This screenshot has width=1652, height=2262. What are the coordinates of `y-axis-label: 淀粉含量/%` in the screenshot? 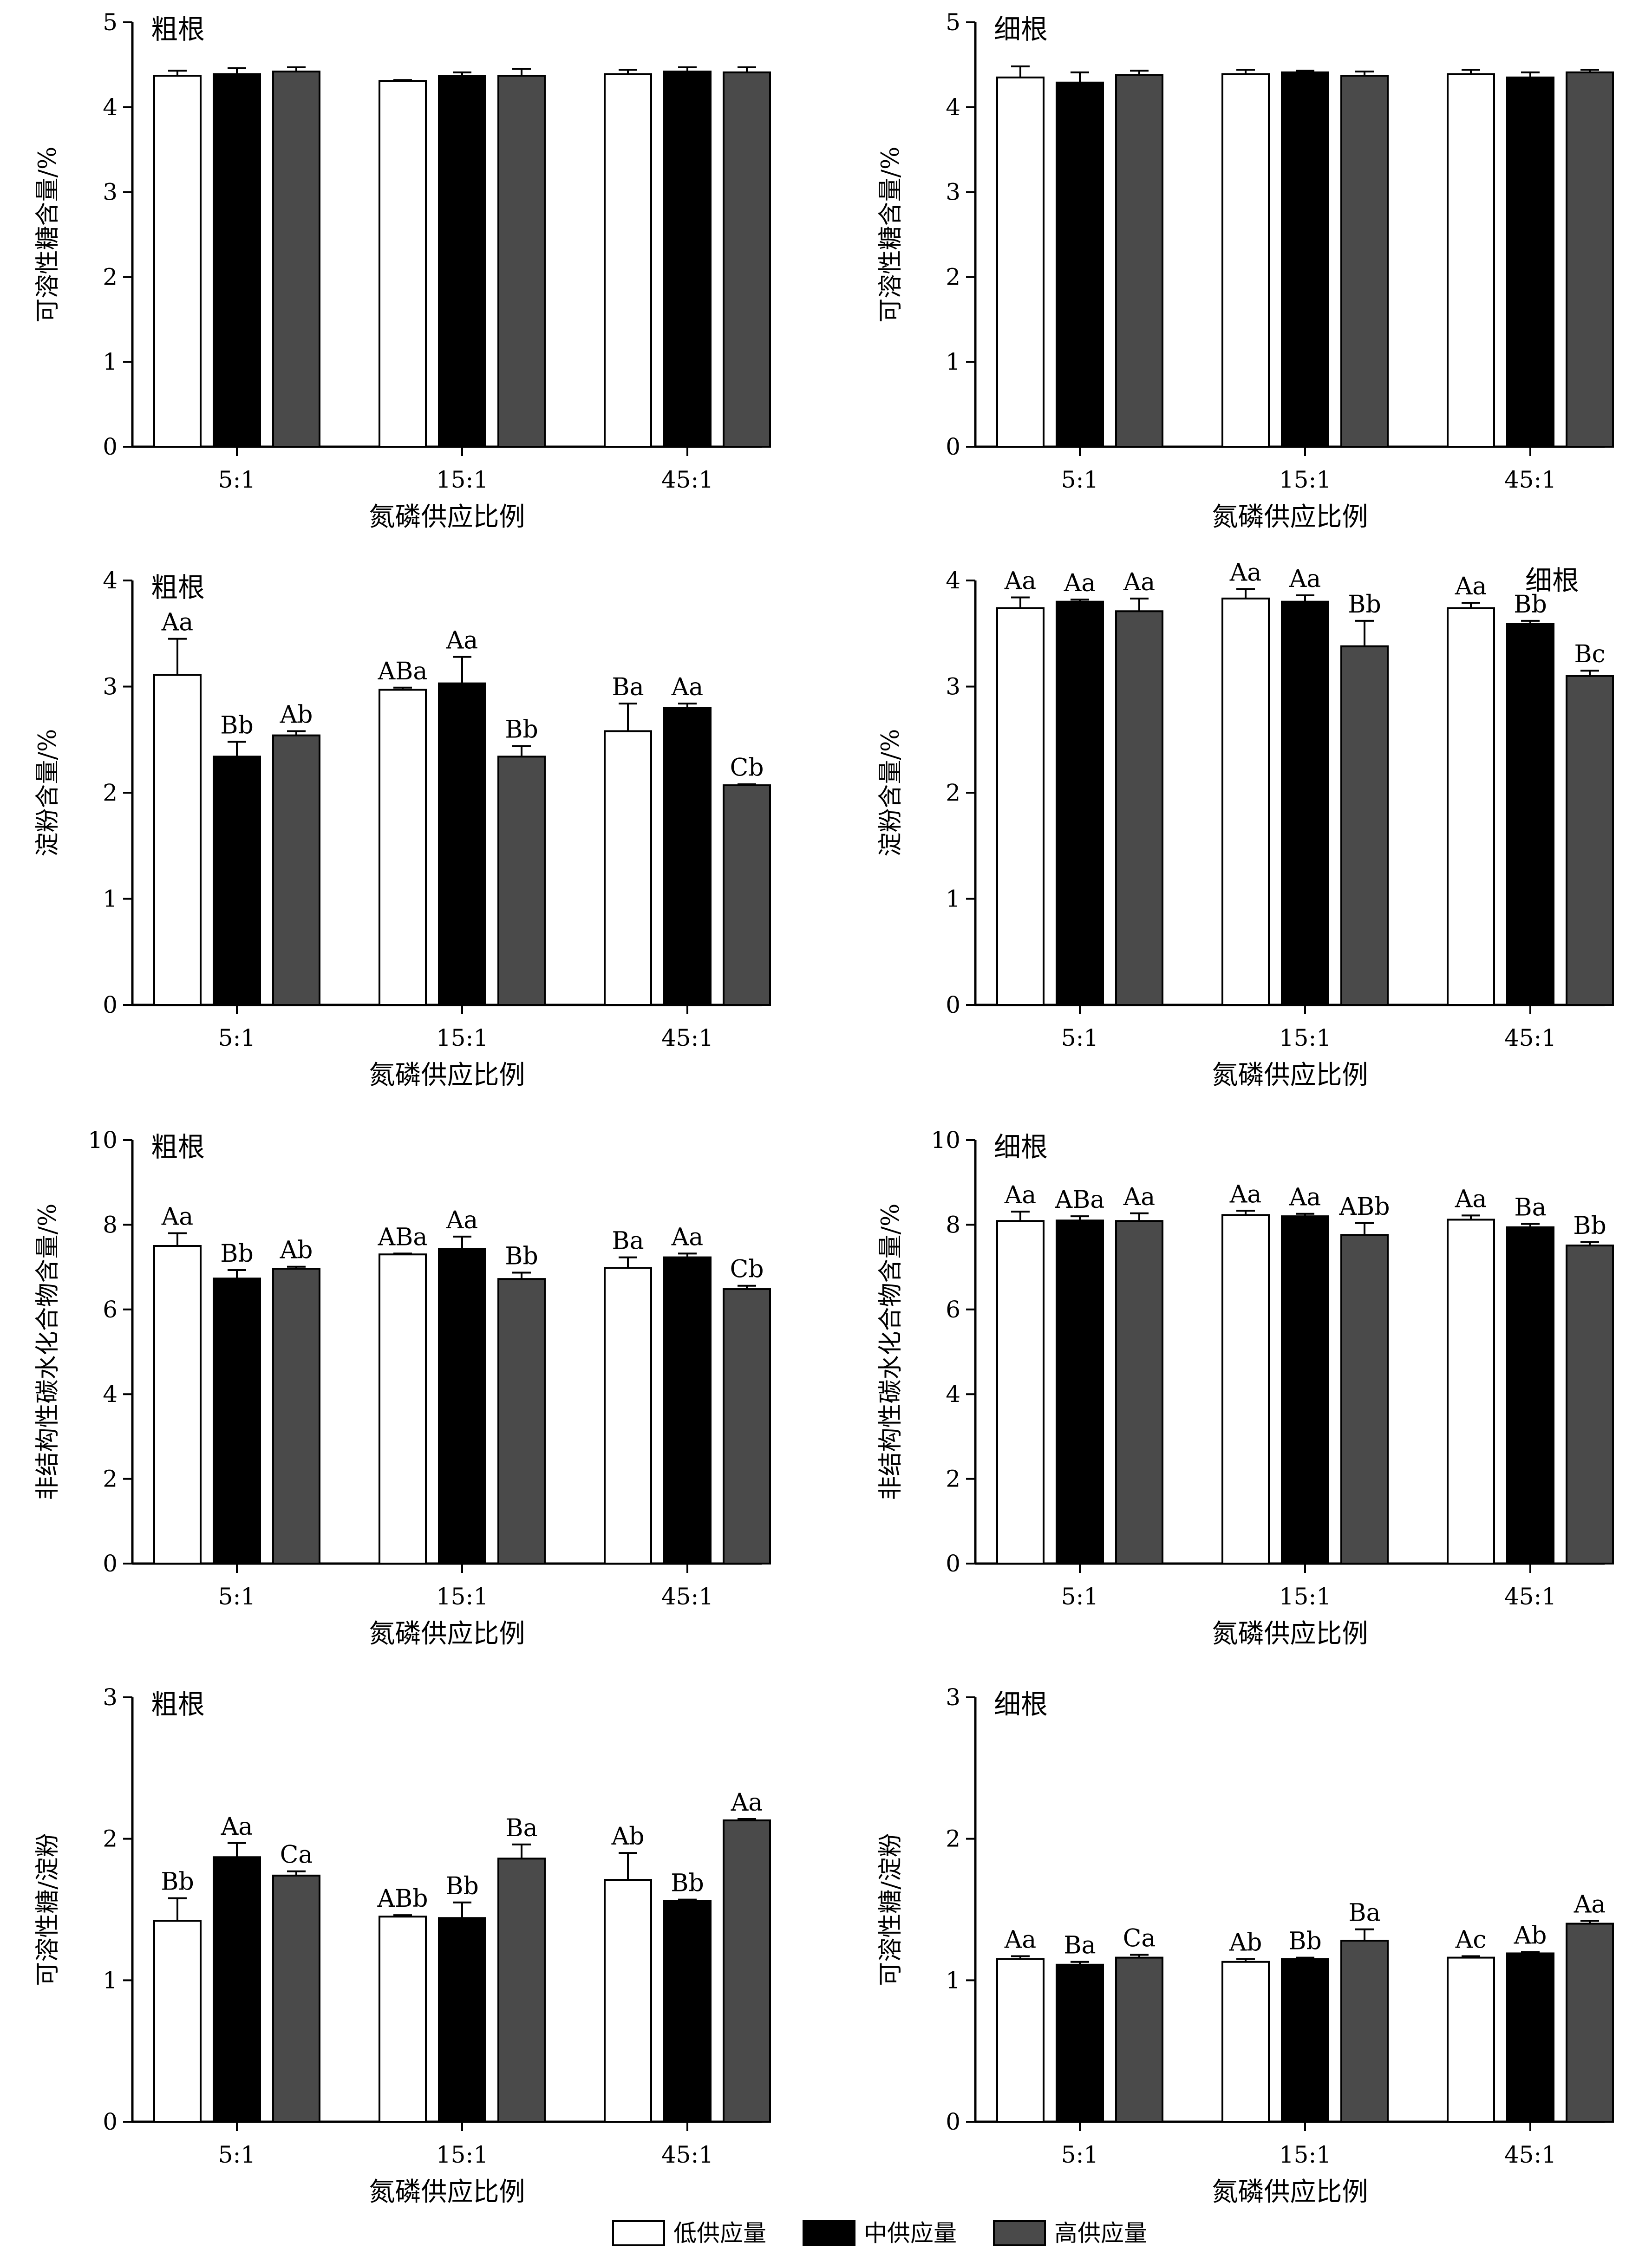 It's located at (891, 793).